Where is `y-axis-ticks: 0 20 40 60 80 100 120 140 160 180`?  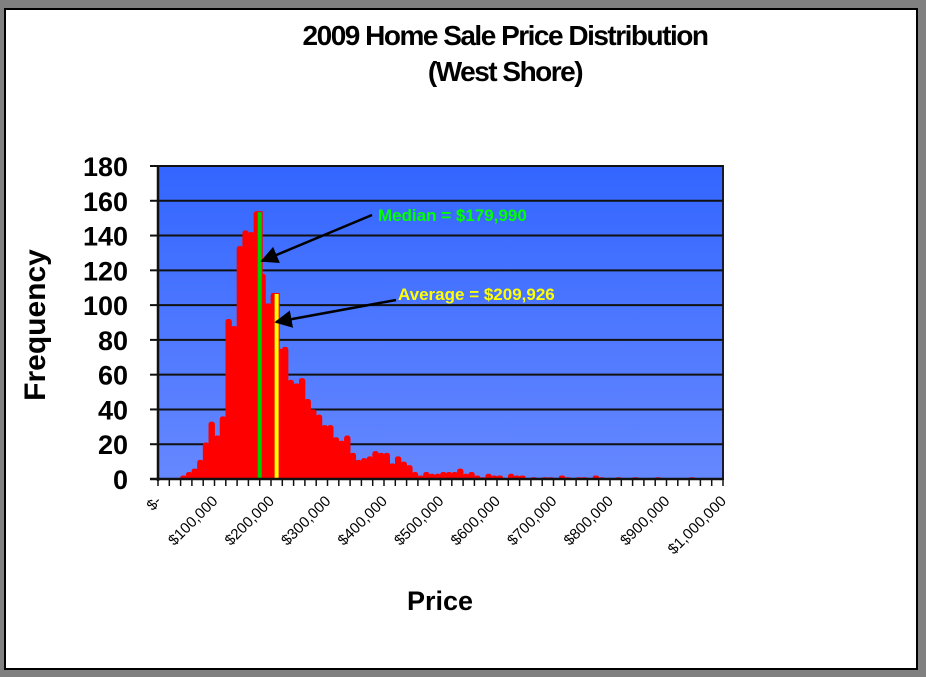 y-axis-ticks: 0 20 40 60 80 100 120 140 160 180 is located at coordinates (120, 323).